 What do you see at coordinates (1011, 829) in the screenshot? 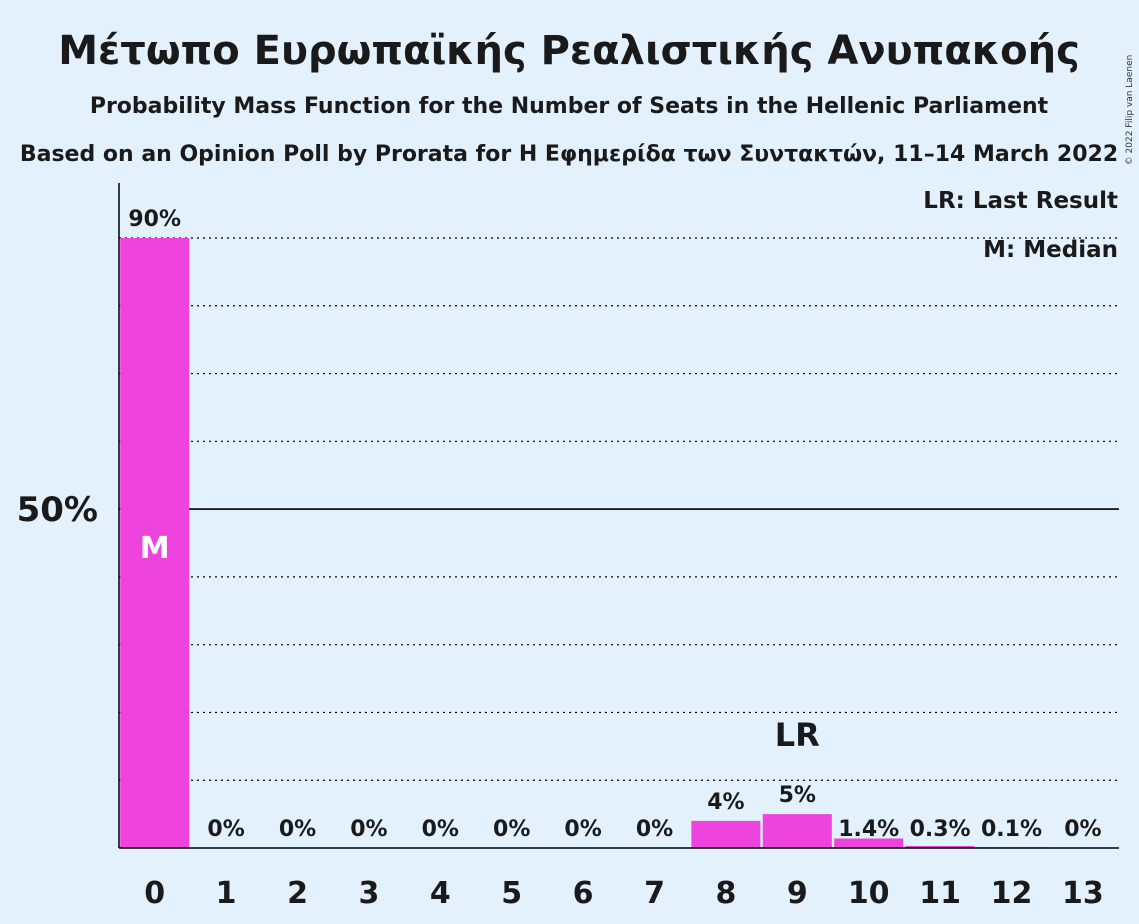
I see `value-label: 0.1%` at bounding box center [1011, 829].